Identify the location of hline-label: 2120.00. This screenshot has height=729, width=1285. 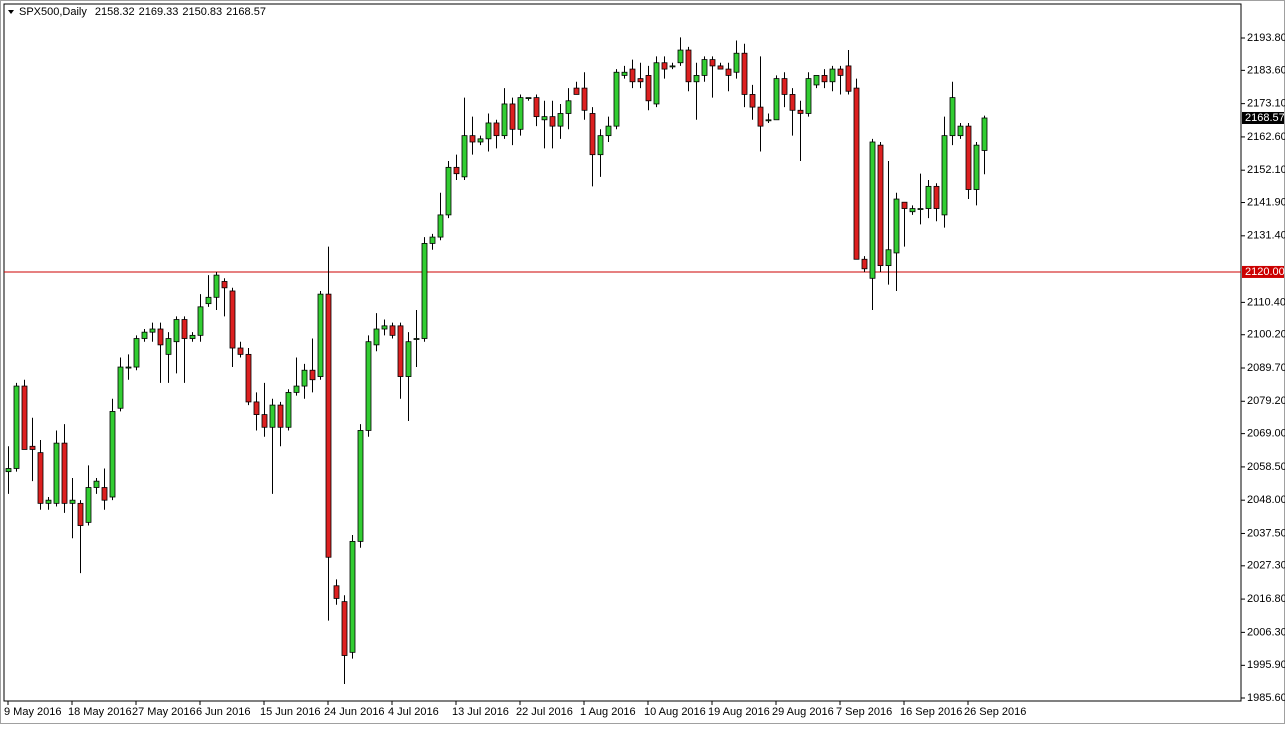
(1265, 272).